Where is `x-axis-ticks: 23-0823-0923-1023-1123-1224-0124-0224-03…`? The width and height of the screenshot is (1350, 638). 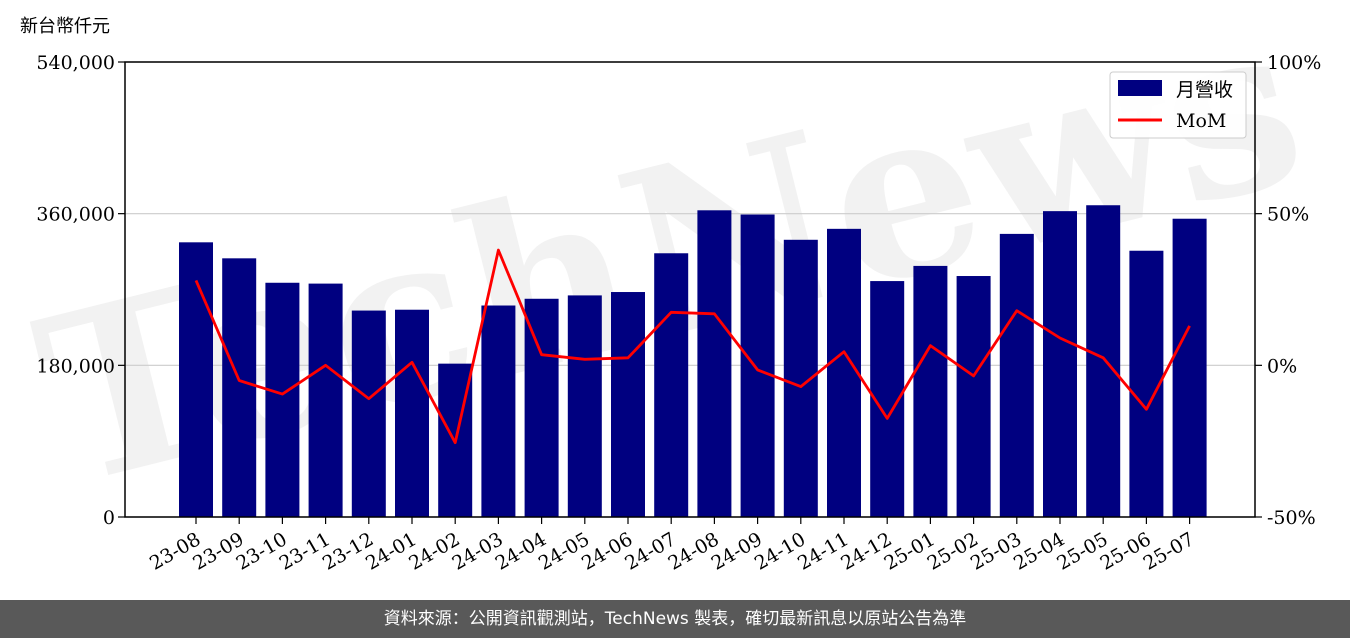 x-axis-ticks: 23-0823-0923-1023-1123-1224-0124-0224-03… is located at coordinates (672, 546).